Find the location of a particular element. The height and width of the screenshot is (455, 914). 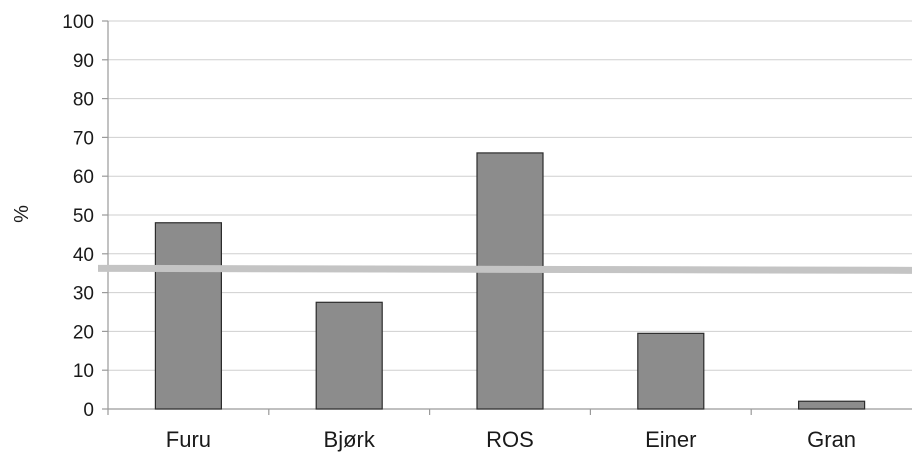

y-tick-label: 80 is located at coordinates (83, 100).